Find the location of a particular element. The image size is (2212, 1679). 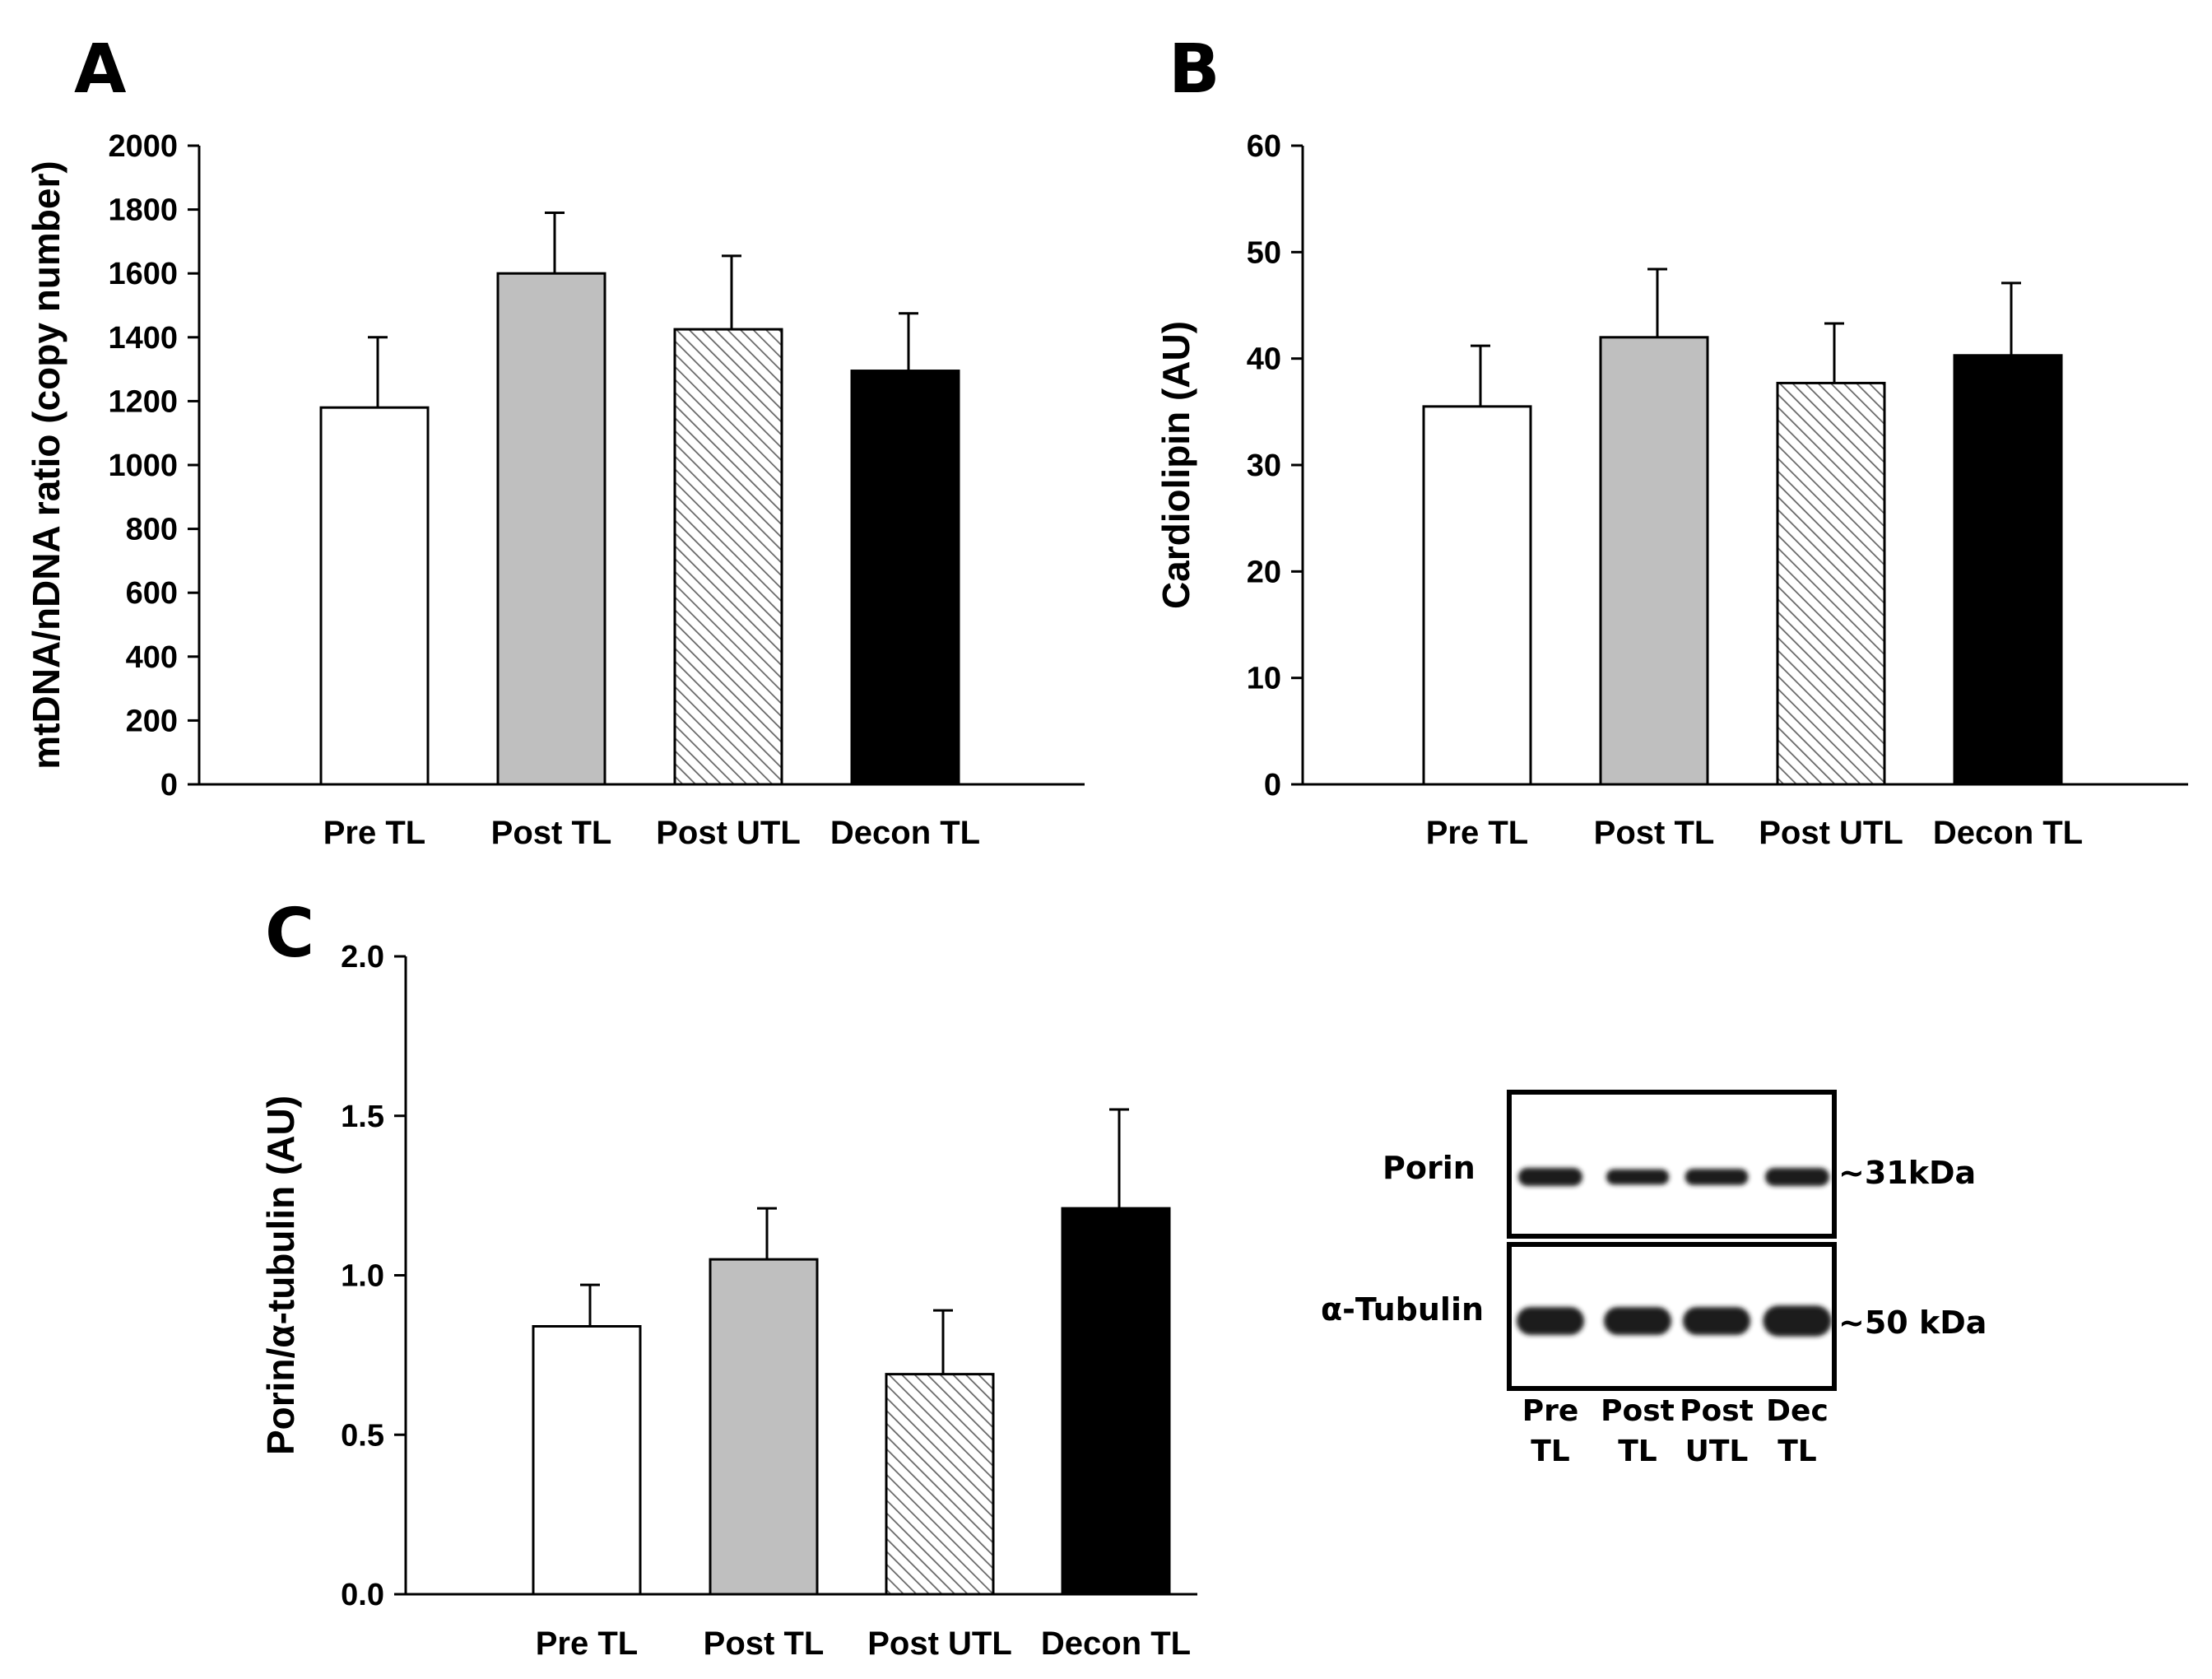

blot-lane-label: UTL is located at coordinates (1717, 1451).